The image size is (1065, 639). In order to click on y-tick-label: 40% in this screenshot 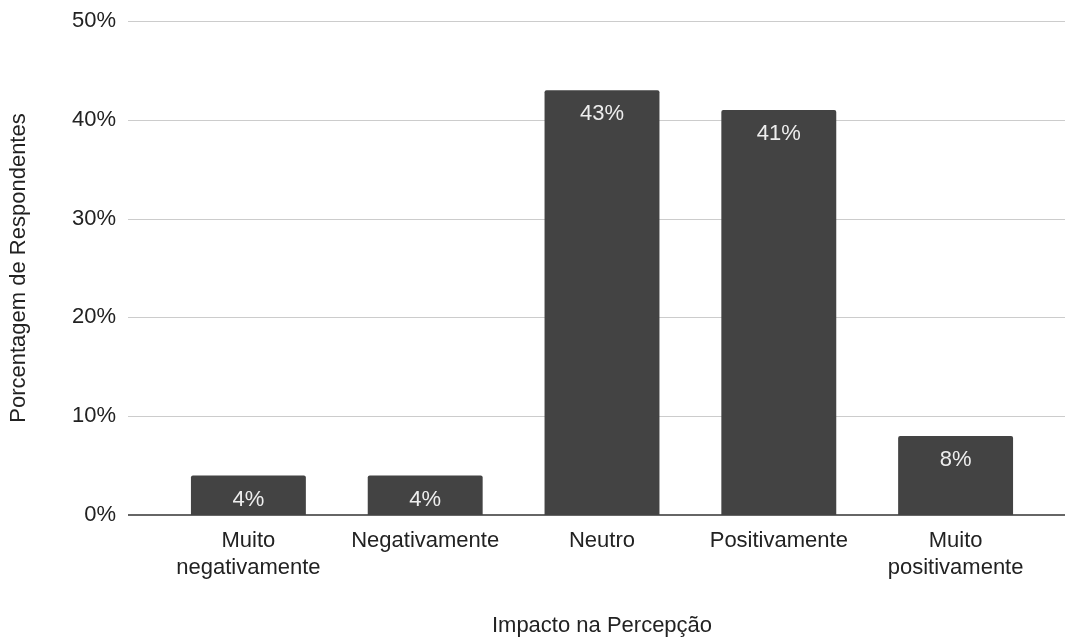, I will do `click(93, 118)`.